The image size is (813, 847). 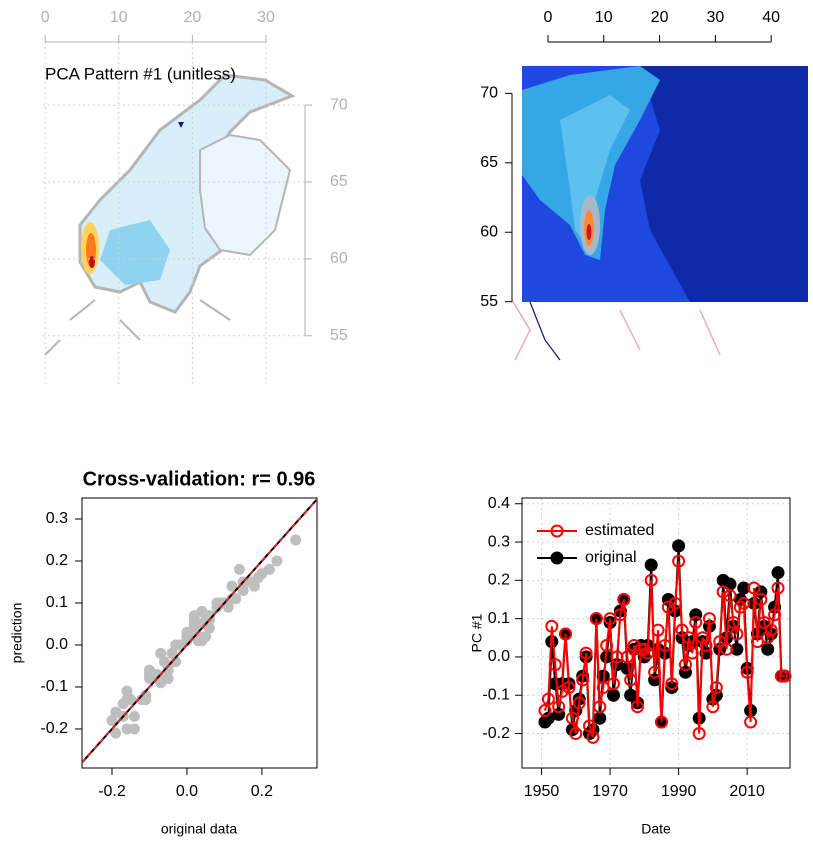 What do you see at coordinates (660, 17) in the screenshot?
I see `x-tick-label: 20` at bounding box center [660, 17].